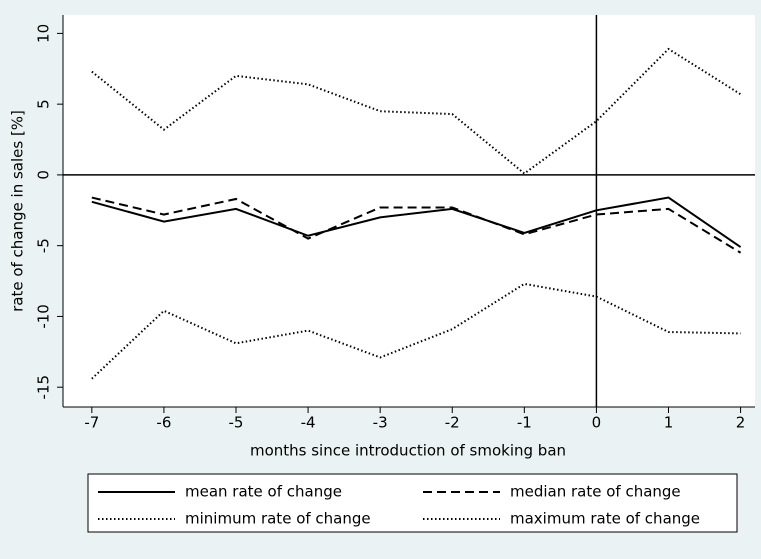  I want to click on y-tick-label: 5, so click(44, 104).